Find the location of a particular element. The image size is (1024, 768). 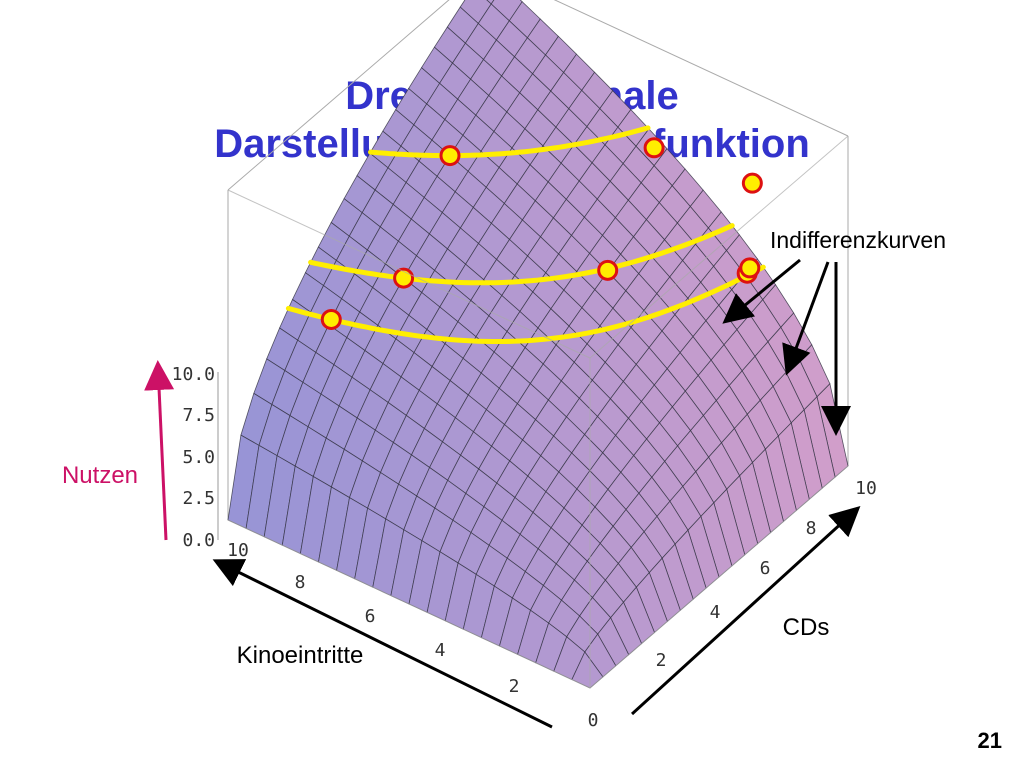

x-axis: 10 8 6 4 2 is located at coordinates (373, 618).